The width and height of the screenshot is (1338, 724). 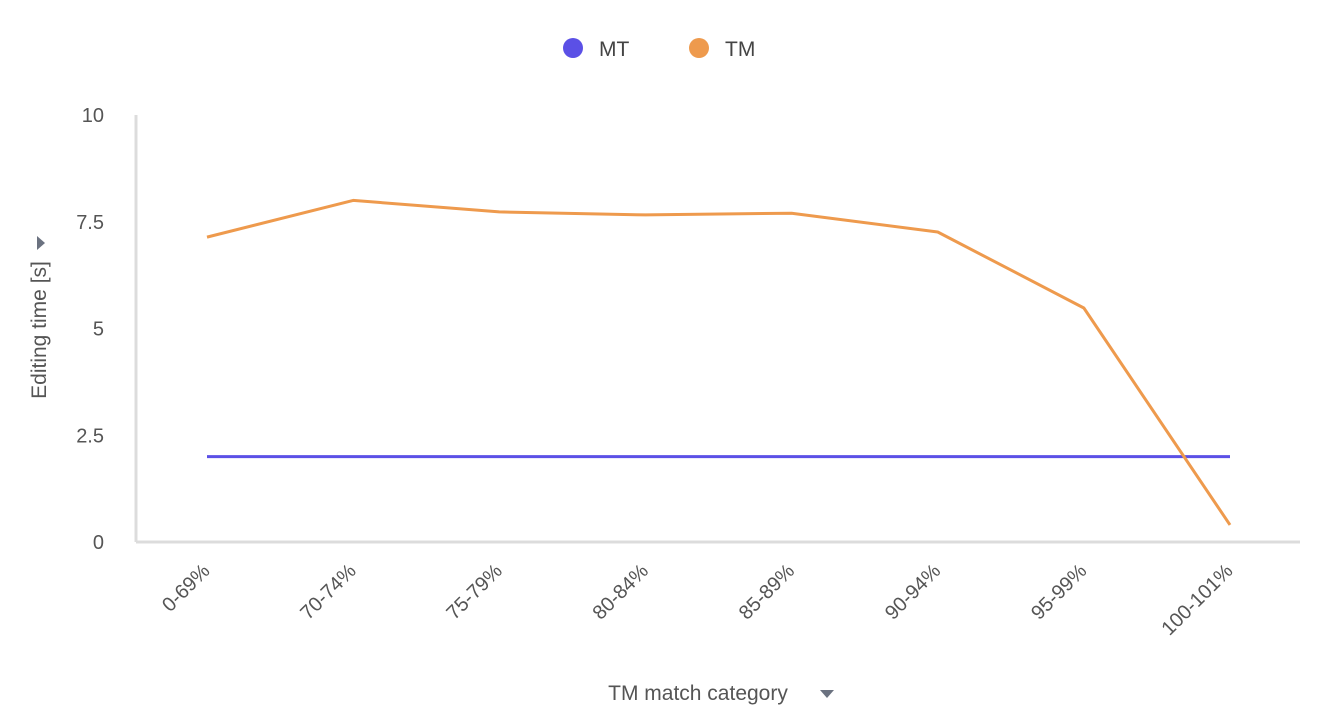 I want to click on y-tick-label: 0, so click(x=98, y=543).